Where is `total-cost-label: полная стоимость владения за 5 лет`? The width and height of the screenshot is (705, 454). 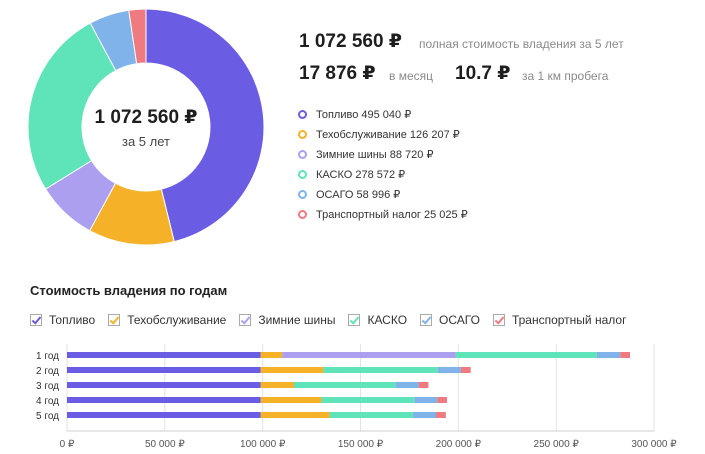 total-cost-label: полная стоимость владения за 5 лет is located at coordinates (521, 44).